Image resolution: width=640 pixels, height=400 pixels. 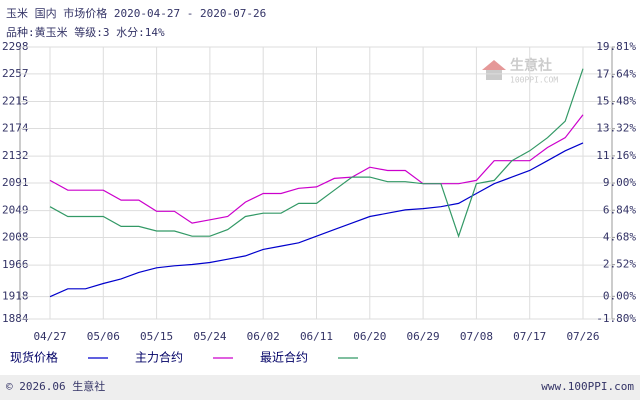 What do you see at coordinates (85, 32) in the screenshot?
I see `chart-subtitle: 品种:黄玉米 等级:3 水分:14%` at bounding box center [85, 32].